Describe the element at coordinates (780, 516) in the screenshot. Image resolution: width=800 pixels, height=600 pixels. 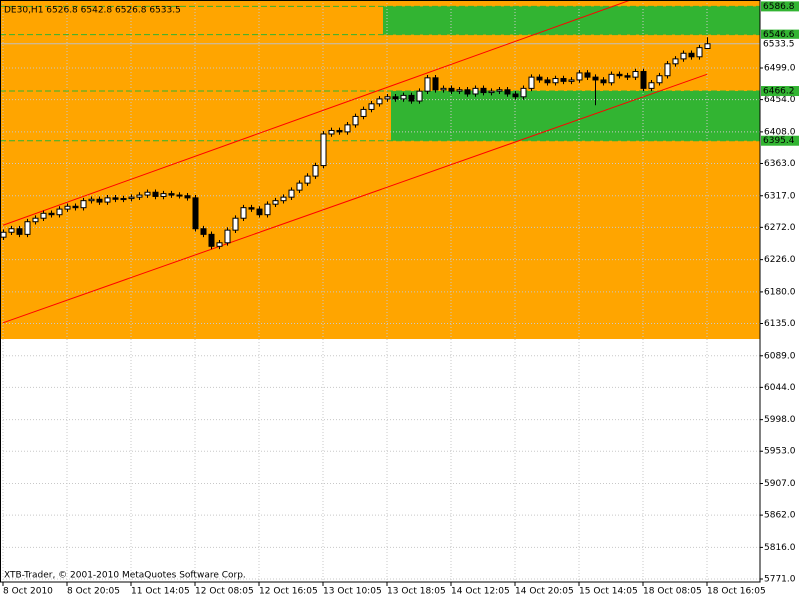
I see `y-tick-label: 5862.0` at that location.